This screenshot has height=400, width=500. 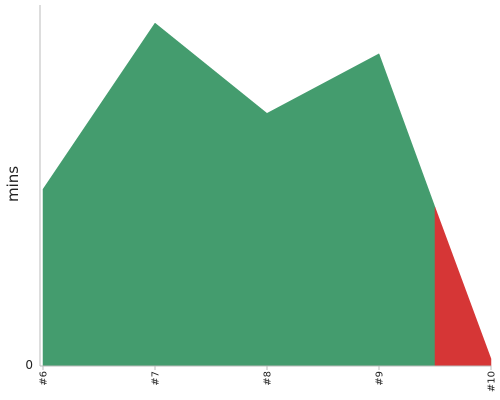 I want to click on x-axis-ticks: #6 #7 #8 #9 #10, so click(x=268, y=379).